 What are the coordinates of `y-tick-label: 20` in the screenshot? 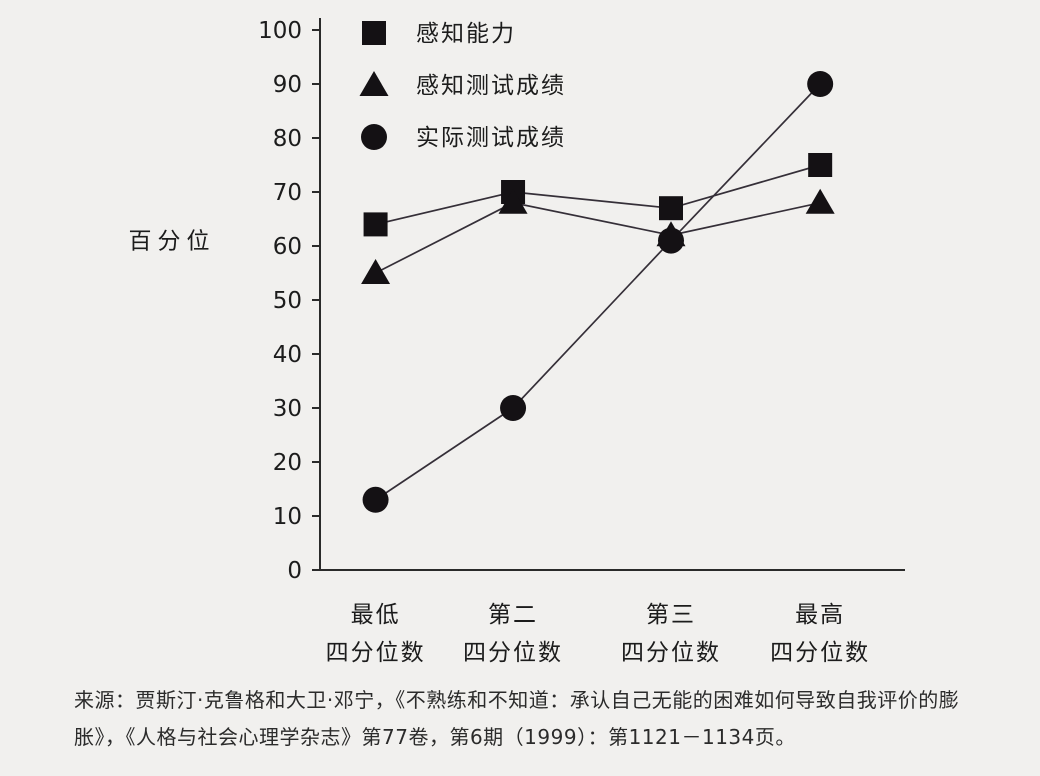 It's located at (287, 463).